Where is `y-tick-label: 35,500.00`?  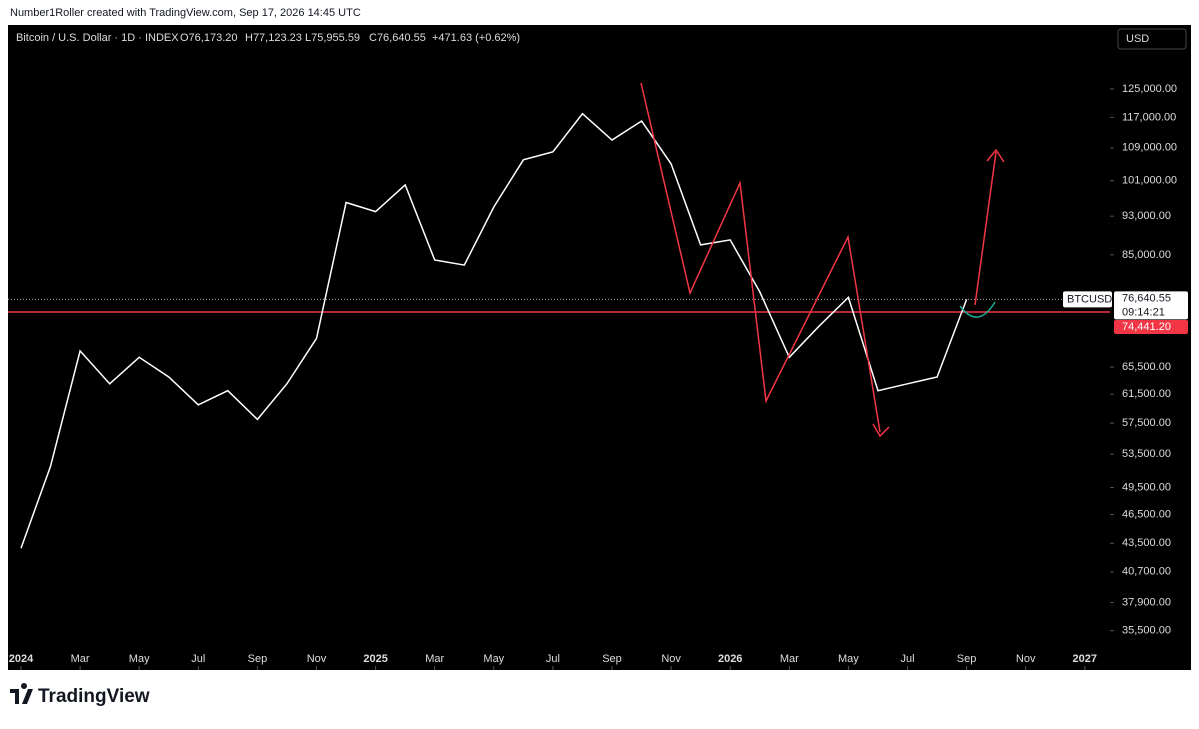 y-tick-label: 35,500.00 is located at coordinates (1146, 631).